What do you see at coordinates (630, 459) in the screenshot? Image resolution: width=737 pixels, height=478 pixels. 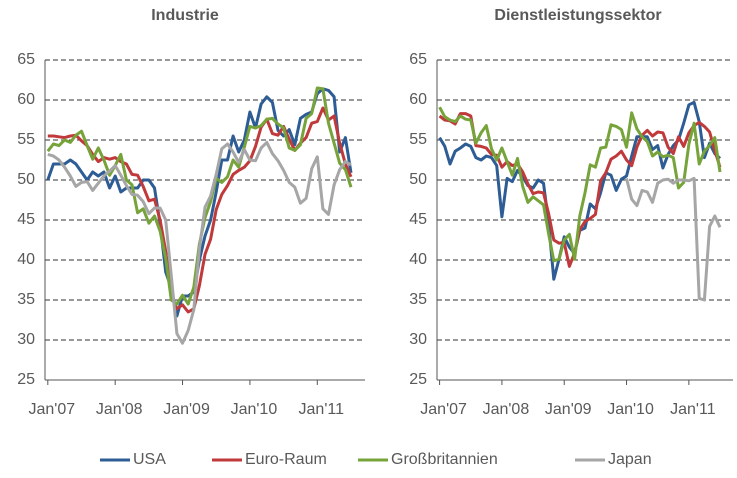 I see `legend-label: Japan` at bounding box center [630, 459].